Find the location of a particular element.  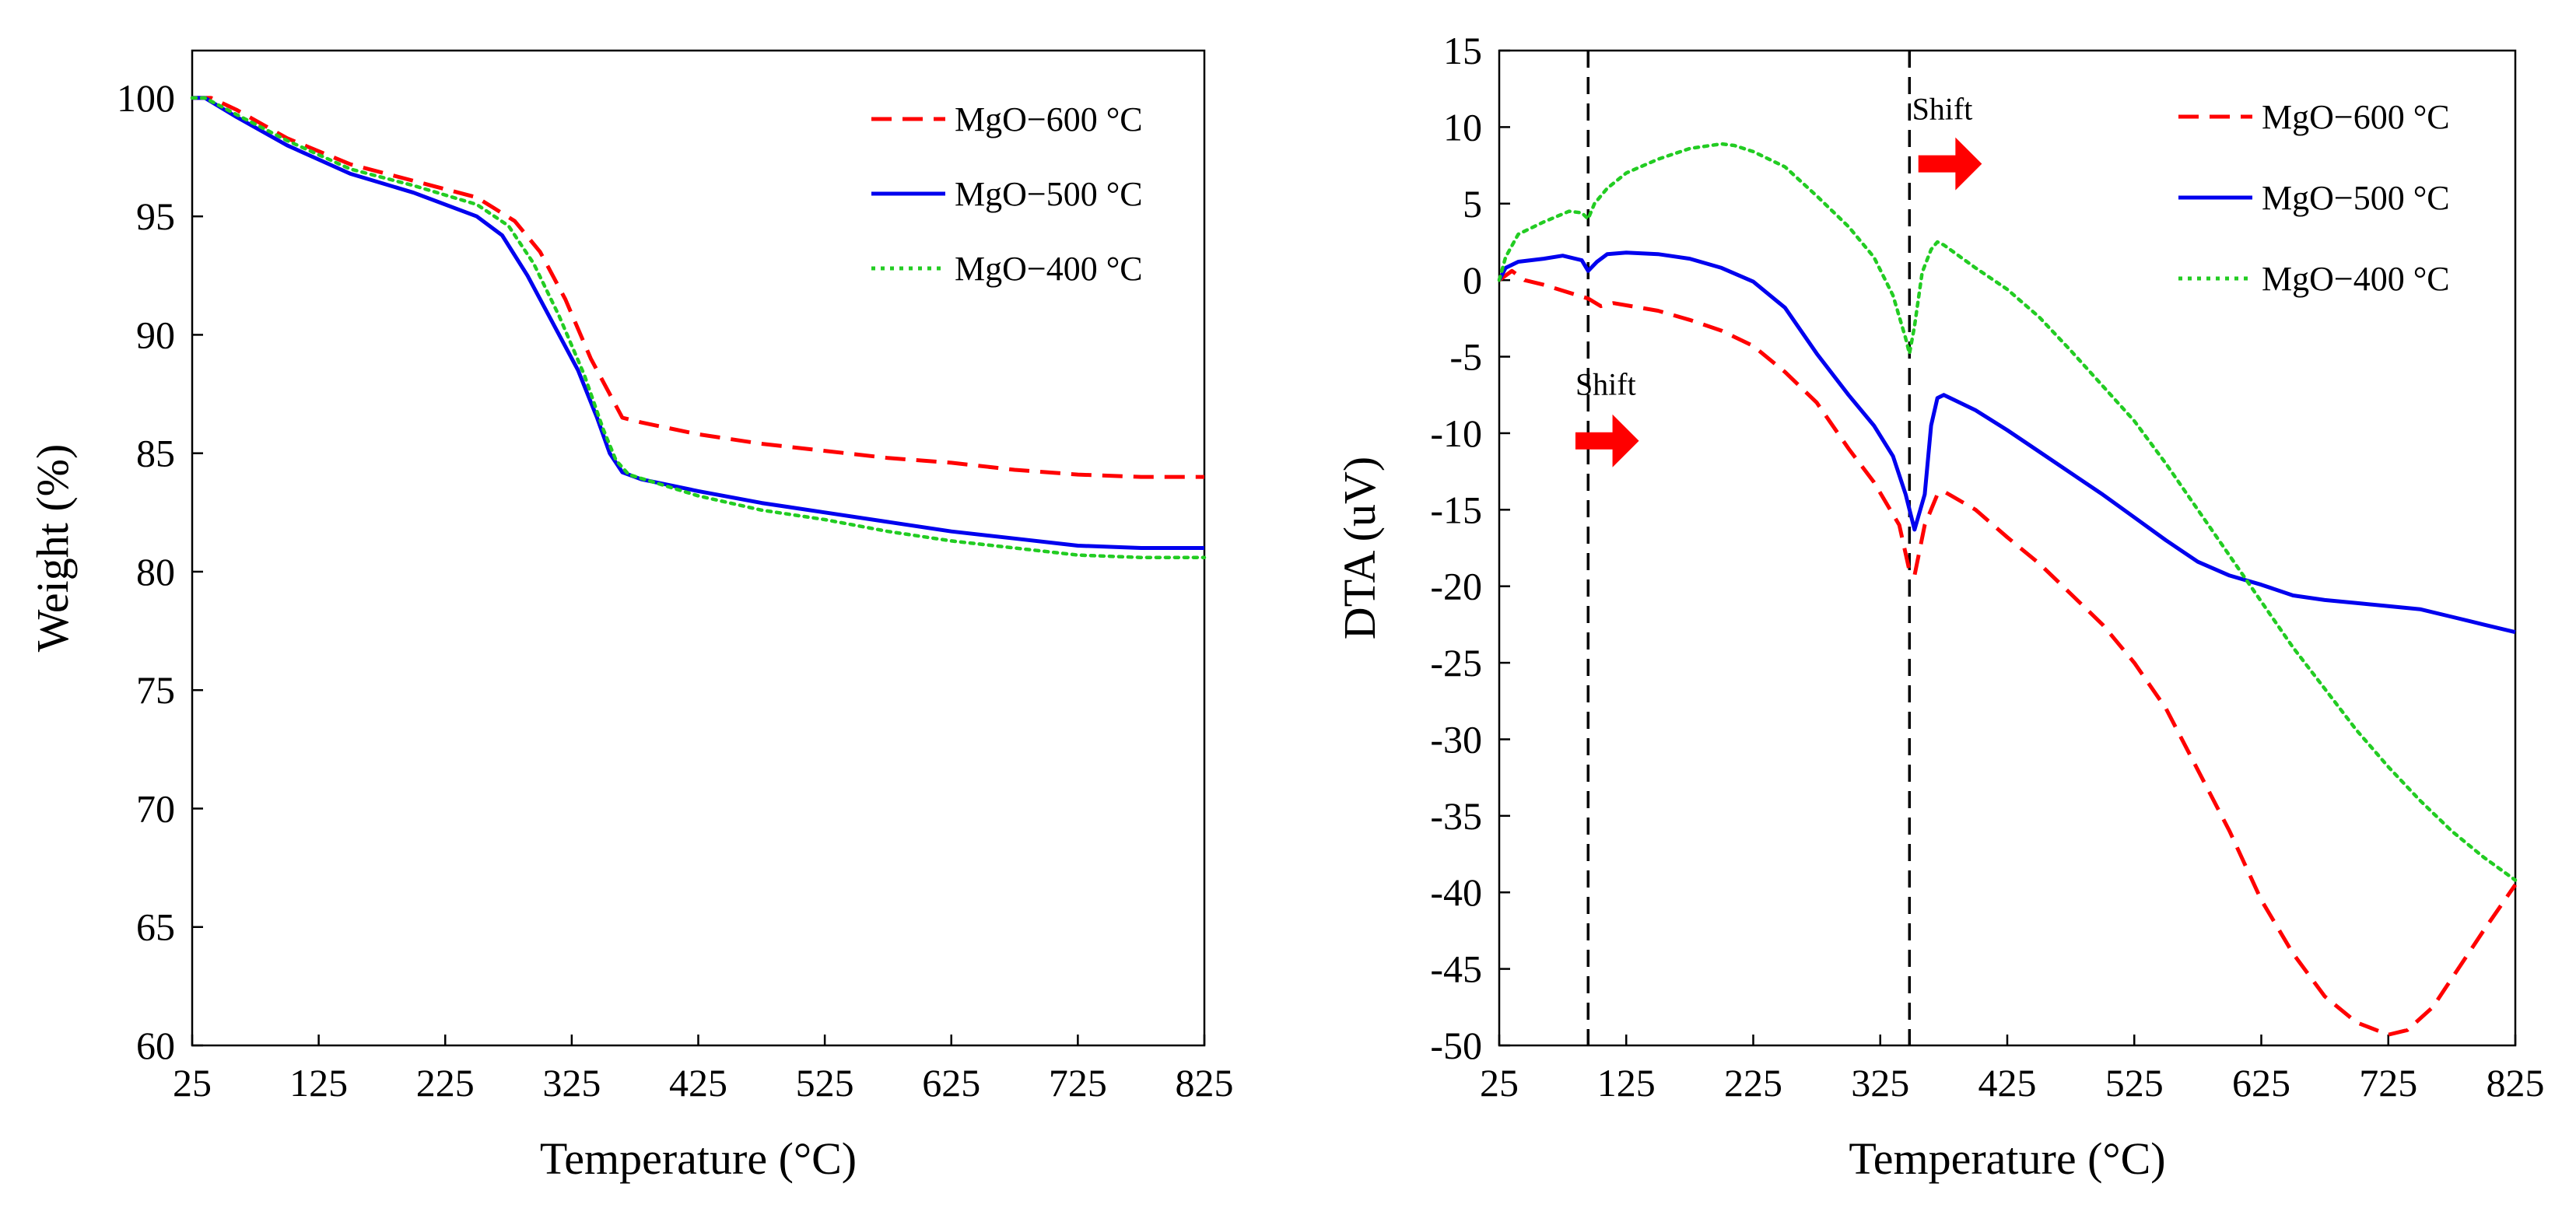

tga-x-tick-label: 125 is located at coordinates (318, 1083).